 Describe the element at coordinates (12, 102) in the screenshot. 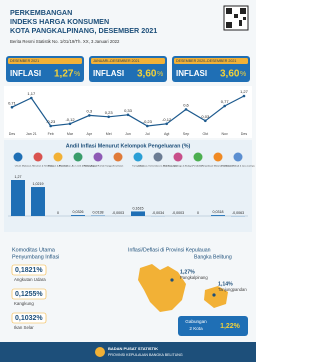

I see `data-label: 0,71` at that location.